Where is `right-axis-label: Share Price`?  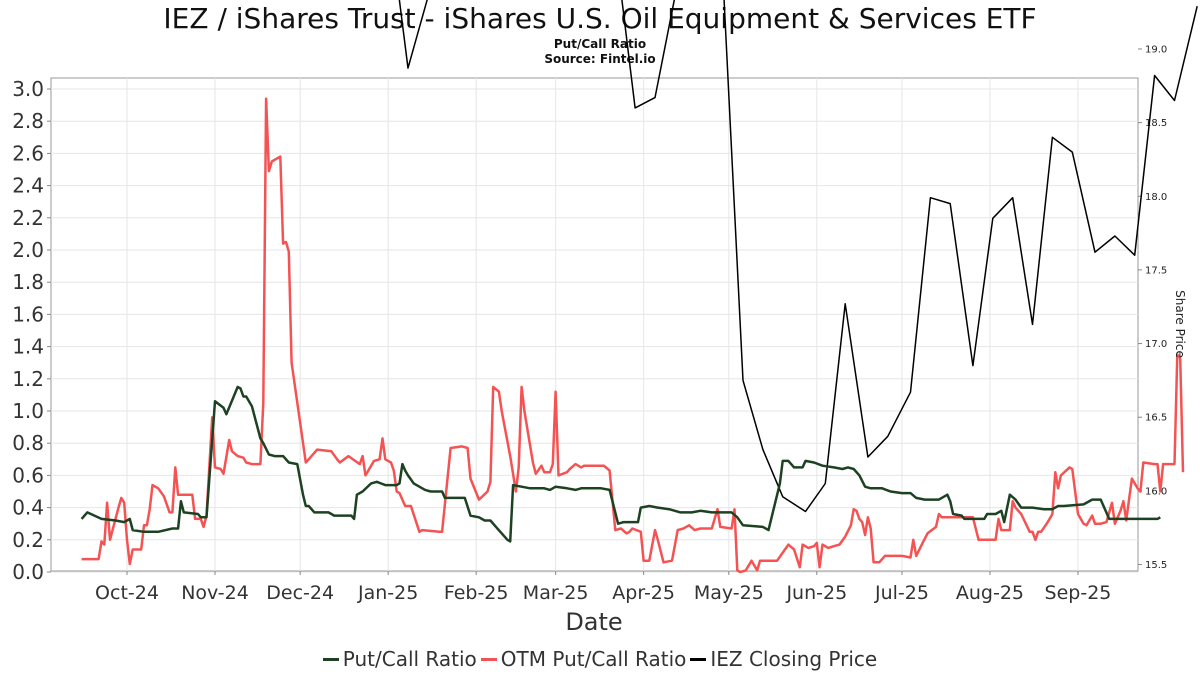 right-axis-label: Share Price is located at coordinates (1180, 324).